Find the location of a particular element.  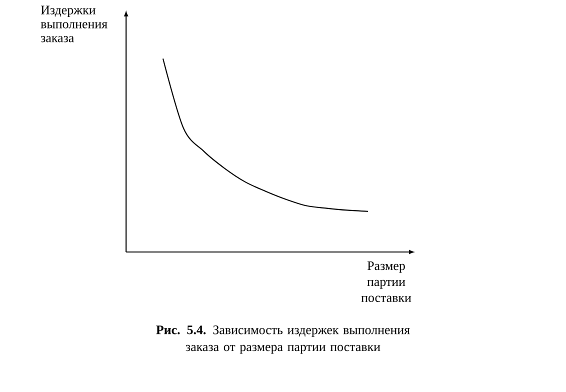

text: Рис. 5.4. Зависимость издержек выполнения заказа от размера партии поставки is located at coordinates (283, 340).